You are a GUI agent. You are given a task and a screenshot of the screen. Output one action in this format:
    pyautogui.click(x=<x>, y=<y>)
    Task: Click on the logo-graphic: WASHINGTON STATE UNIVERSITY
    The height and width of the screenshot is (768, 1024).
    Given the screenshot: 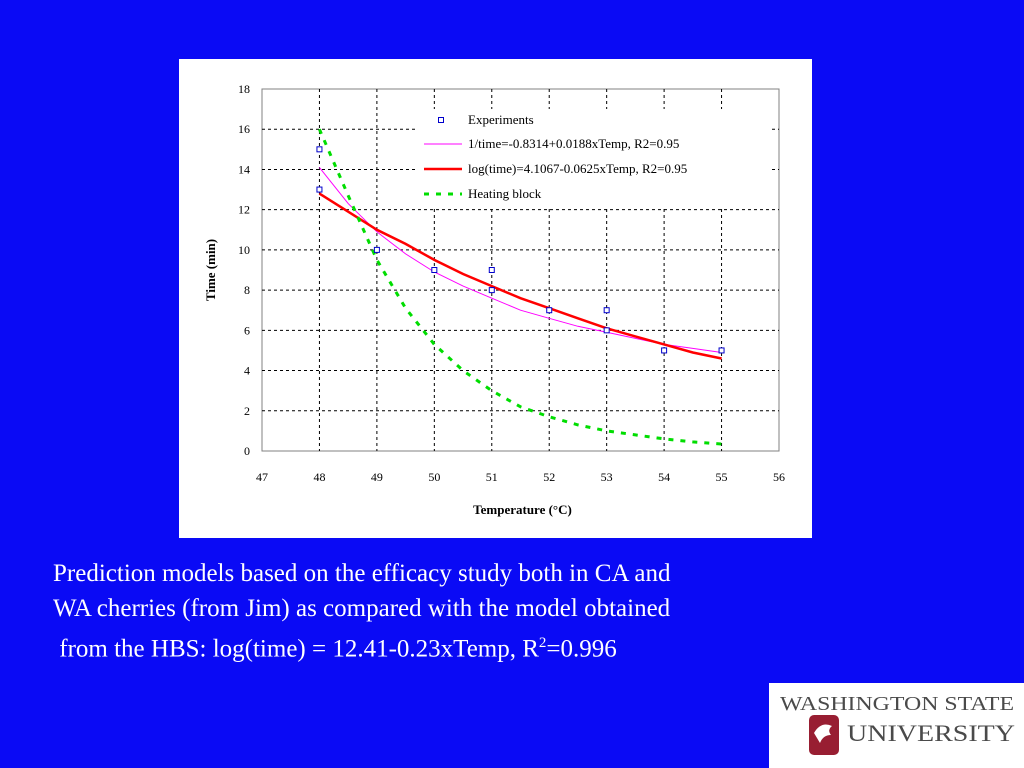 What is the action you would take?
    pyautogui.click(x=897, y=724)
    